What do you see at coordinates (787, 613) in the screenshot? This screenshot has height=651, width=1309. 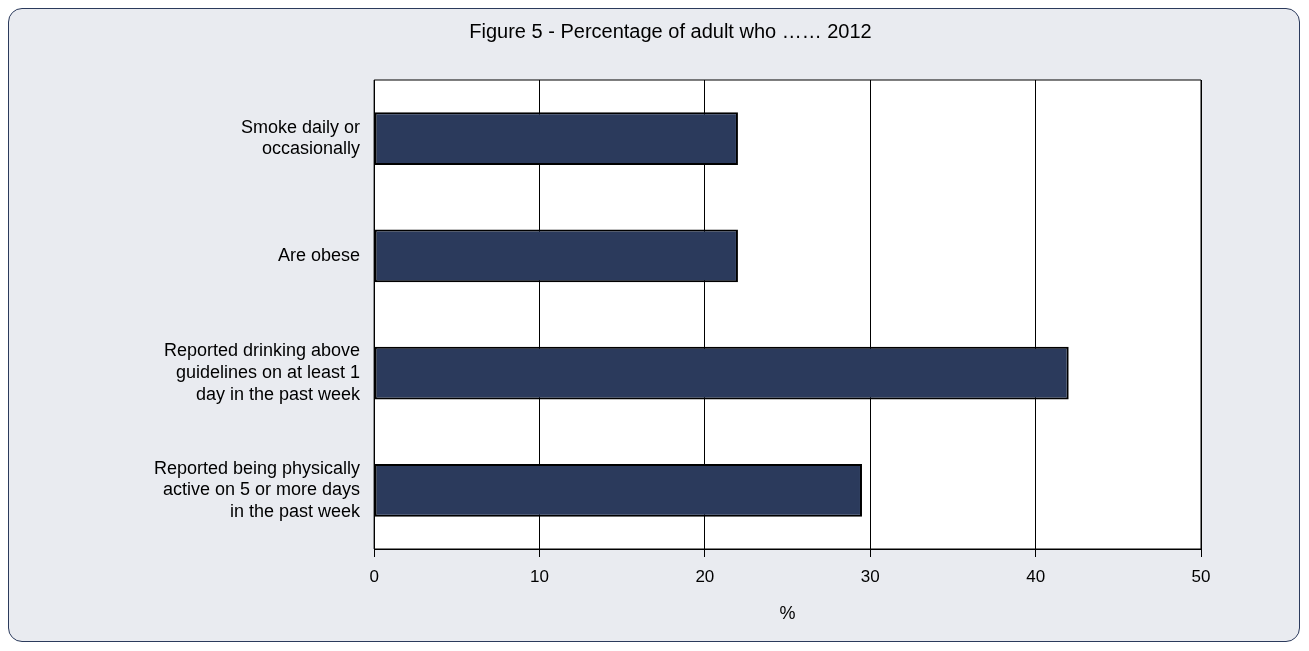 I see `x-axis-title: %` at bounding box center [787, 613].